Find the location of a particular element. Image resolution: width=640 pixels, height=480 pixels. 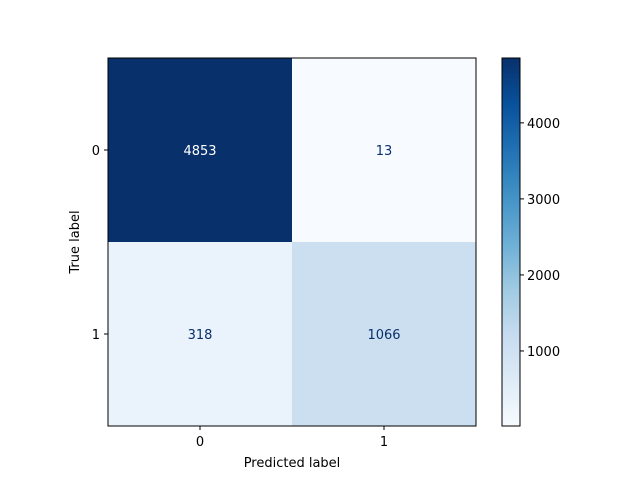

y-axis-label: True label is located at coordinates (75, 242).